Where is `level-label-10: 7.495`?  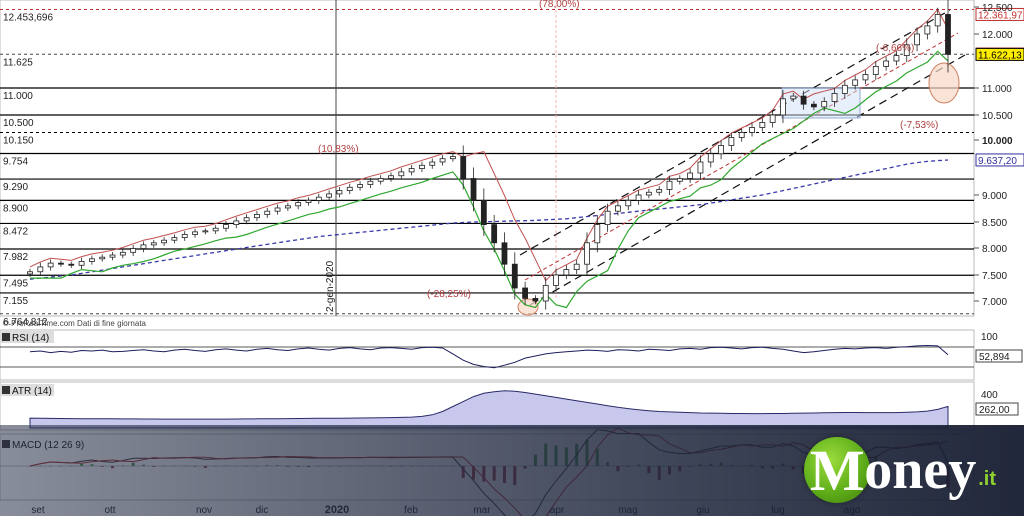 level-label-10: 7.495 is located at coordinates (15, 283).